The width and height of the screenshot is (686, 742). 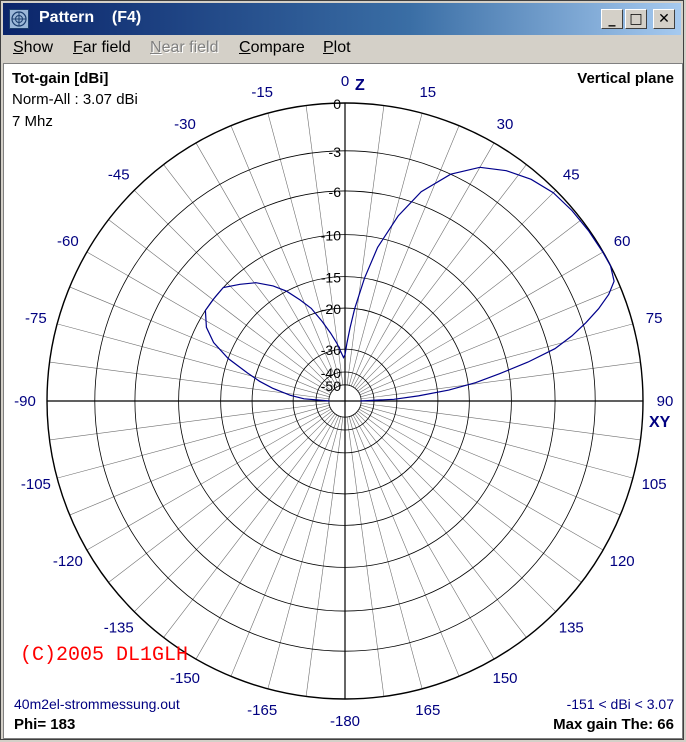 I want to click on menu-accelerator: C, so click(x=245, y=47).